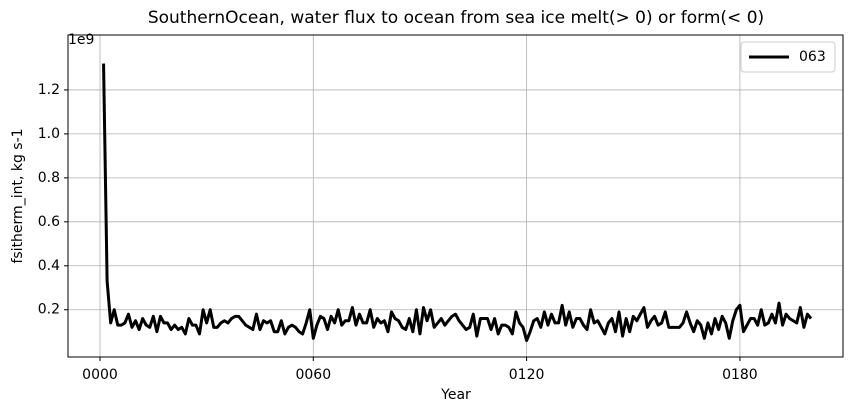  What do you see at coordinates (18, 195) in the screenshot?
I see `y-axis-label: fsitherm_int, kg s-1` at bounding box center [18, 195].